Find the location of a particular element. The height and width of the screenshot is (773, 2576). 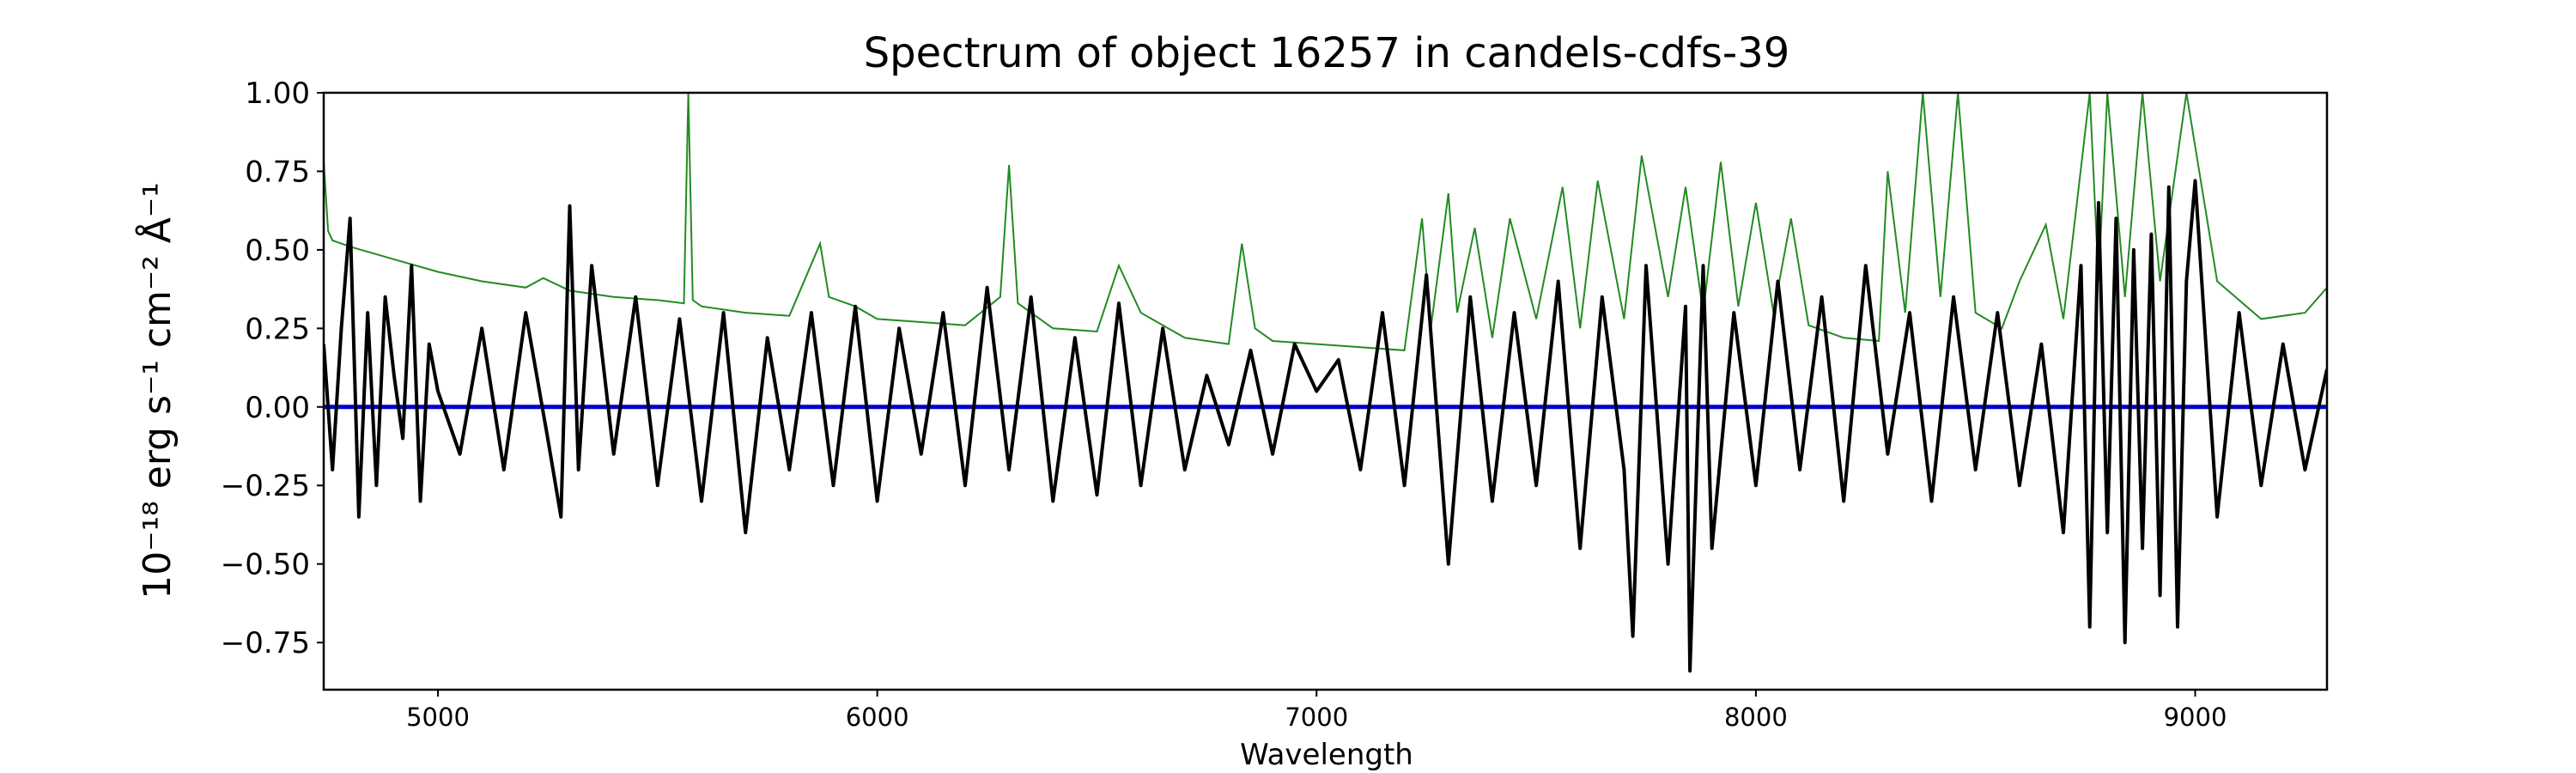

y-tick-label: 0.50 is located at coordinates (278, 251).